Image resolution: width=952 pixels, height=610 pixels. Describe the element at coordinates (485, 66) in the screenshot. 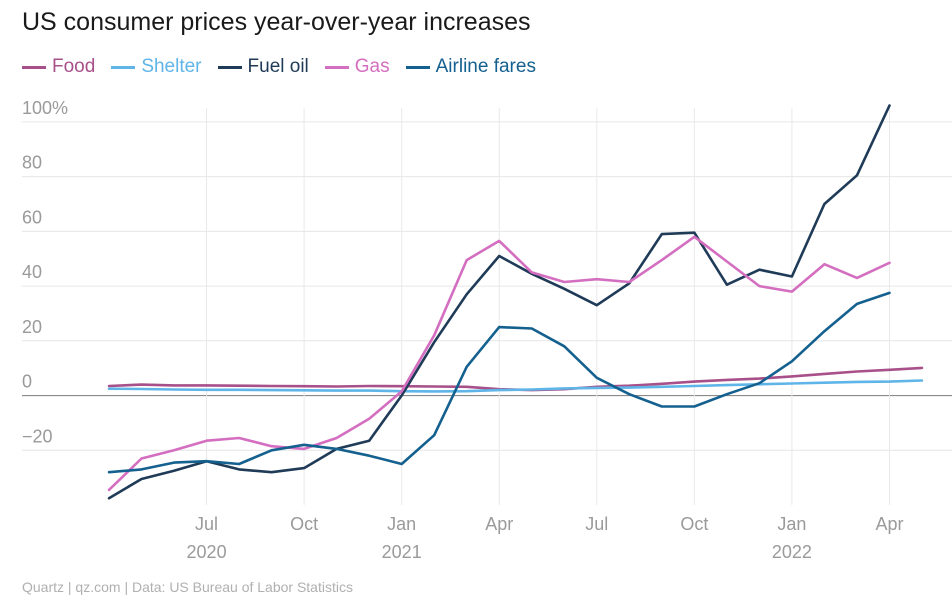

I see `legend-label: Airline fares` at that location.